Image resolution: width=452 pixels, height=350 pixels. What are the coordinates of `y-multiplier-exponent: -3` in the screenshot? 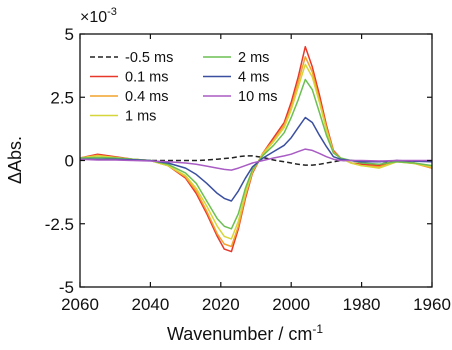 It's located at (112, 12).